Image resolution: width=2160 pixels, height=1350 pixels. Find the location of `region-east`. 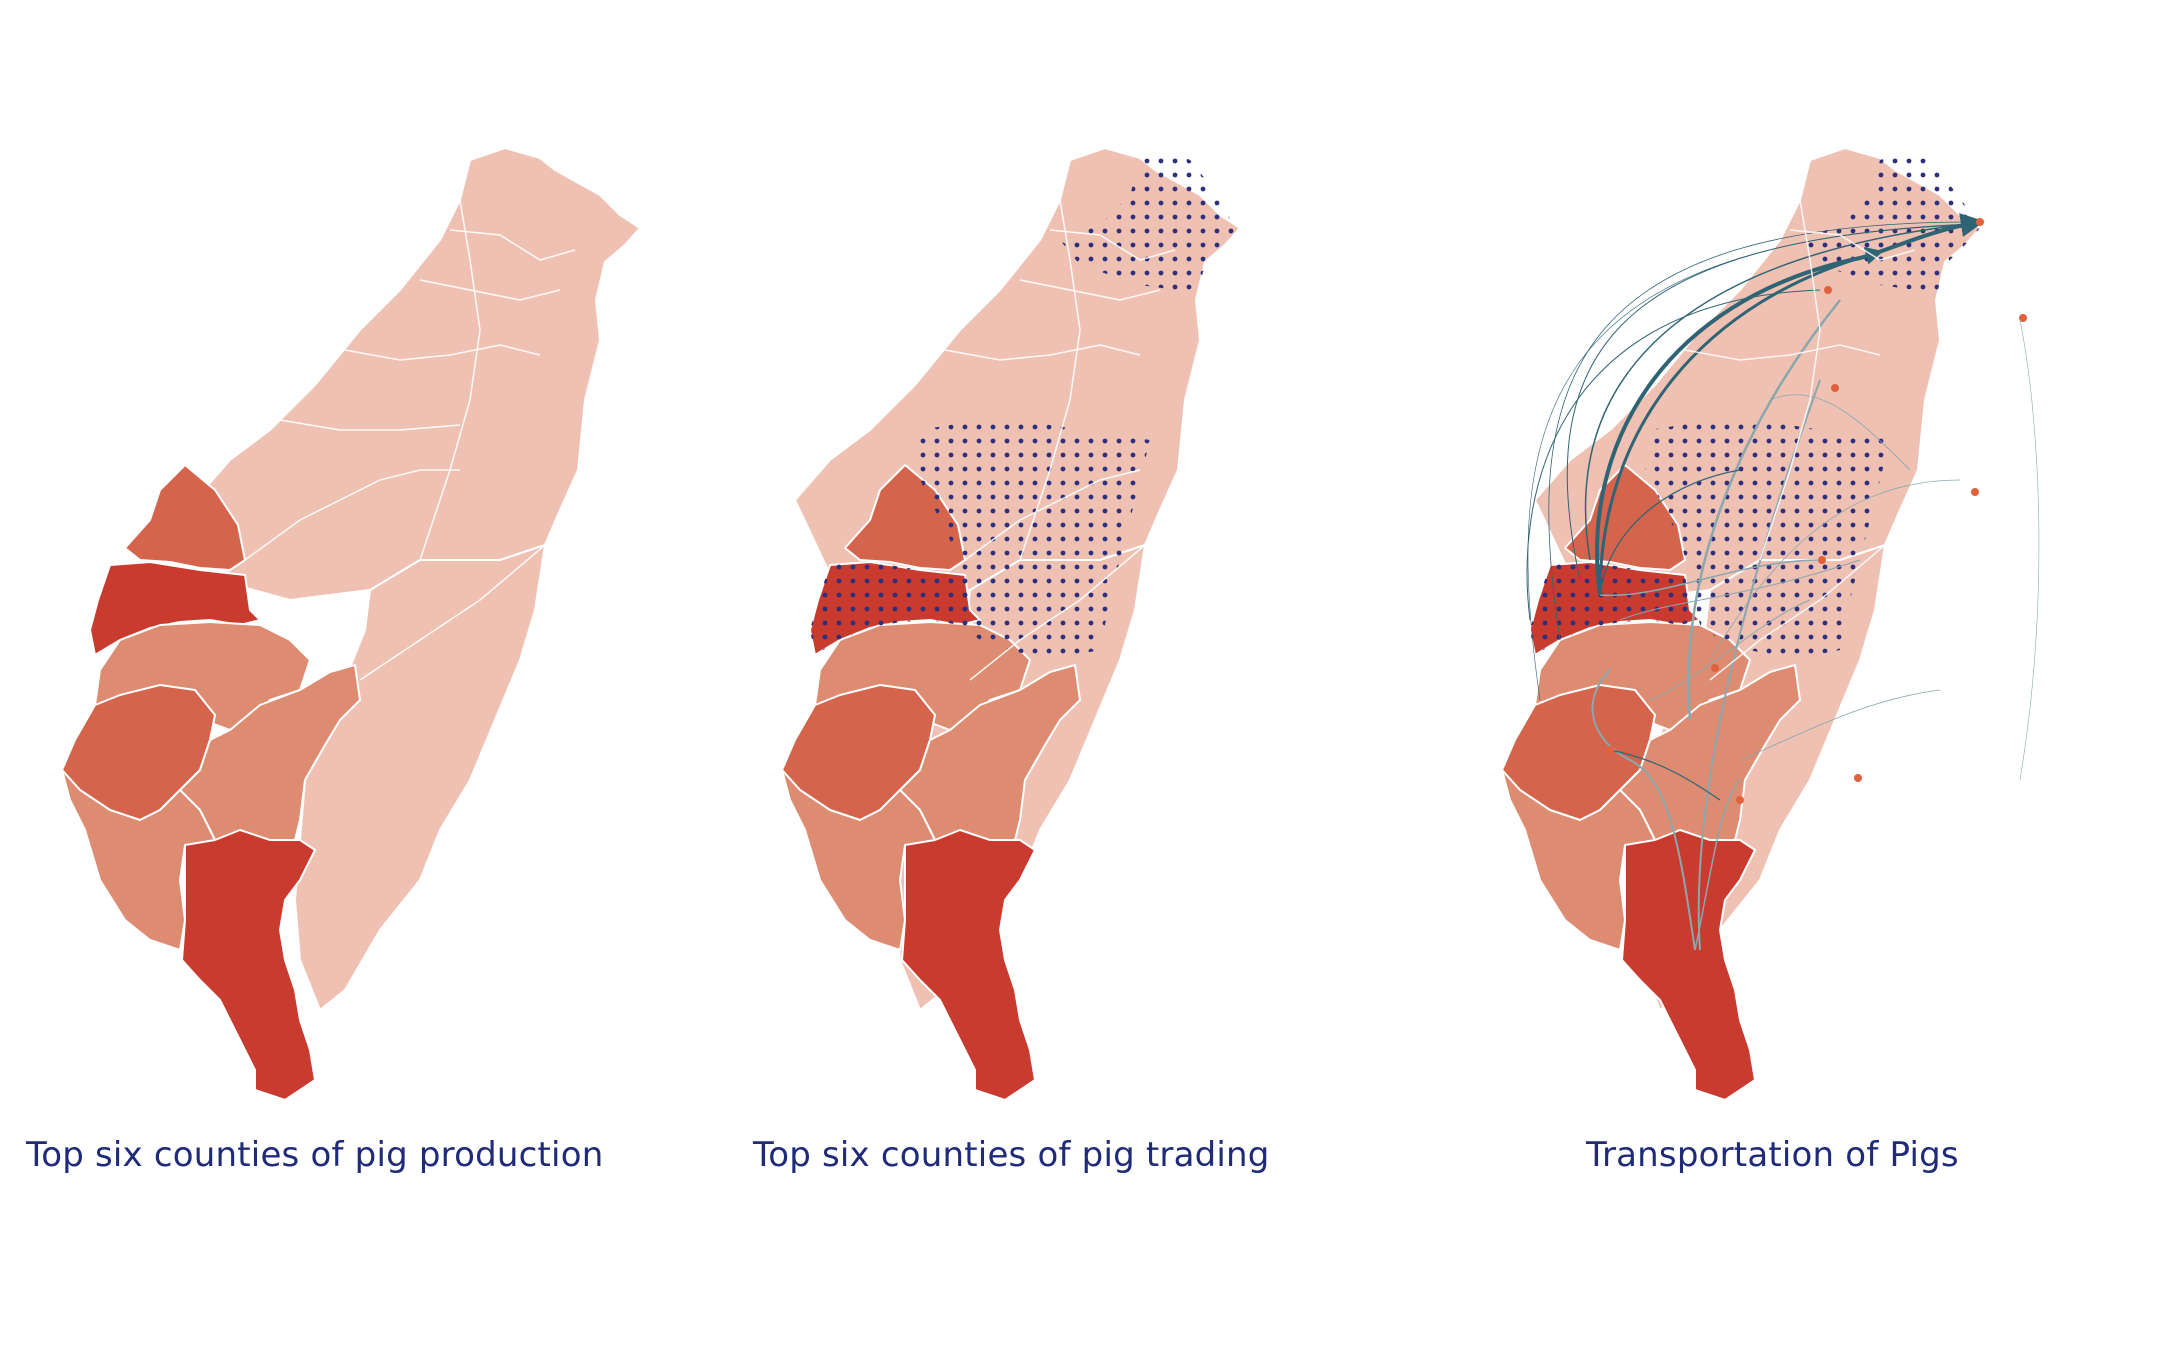

region-east is located at coordinates (420, 777).